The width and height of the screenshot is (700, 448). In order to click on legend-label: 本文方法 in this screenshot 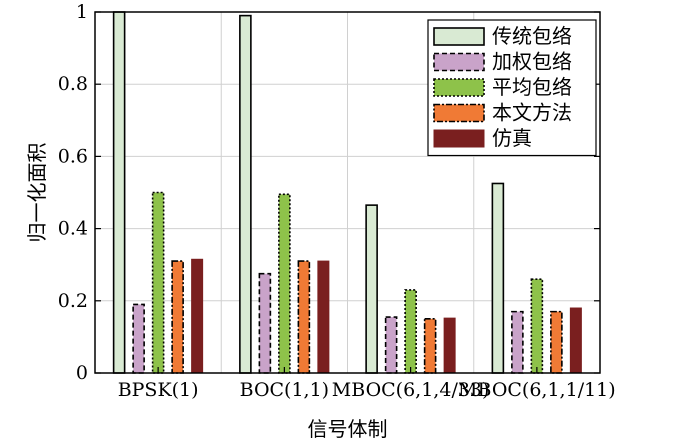, I will do `click(532, 113)`.